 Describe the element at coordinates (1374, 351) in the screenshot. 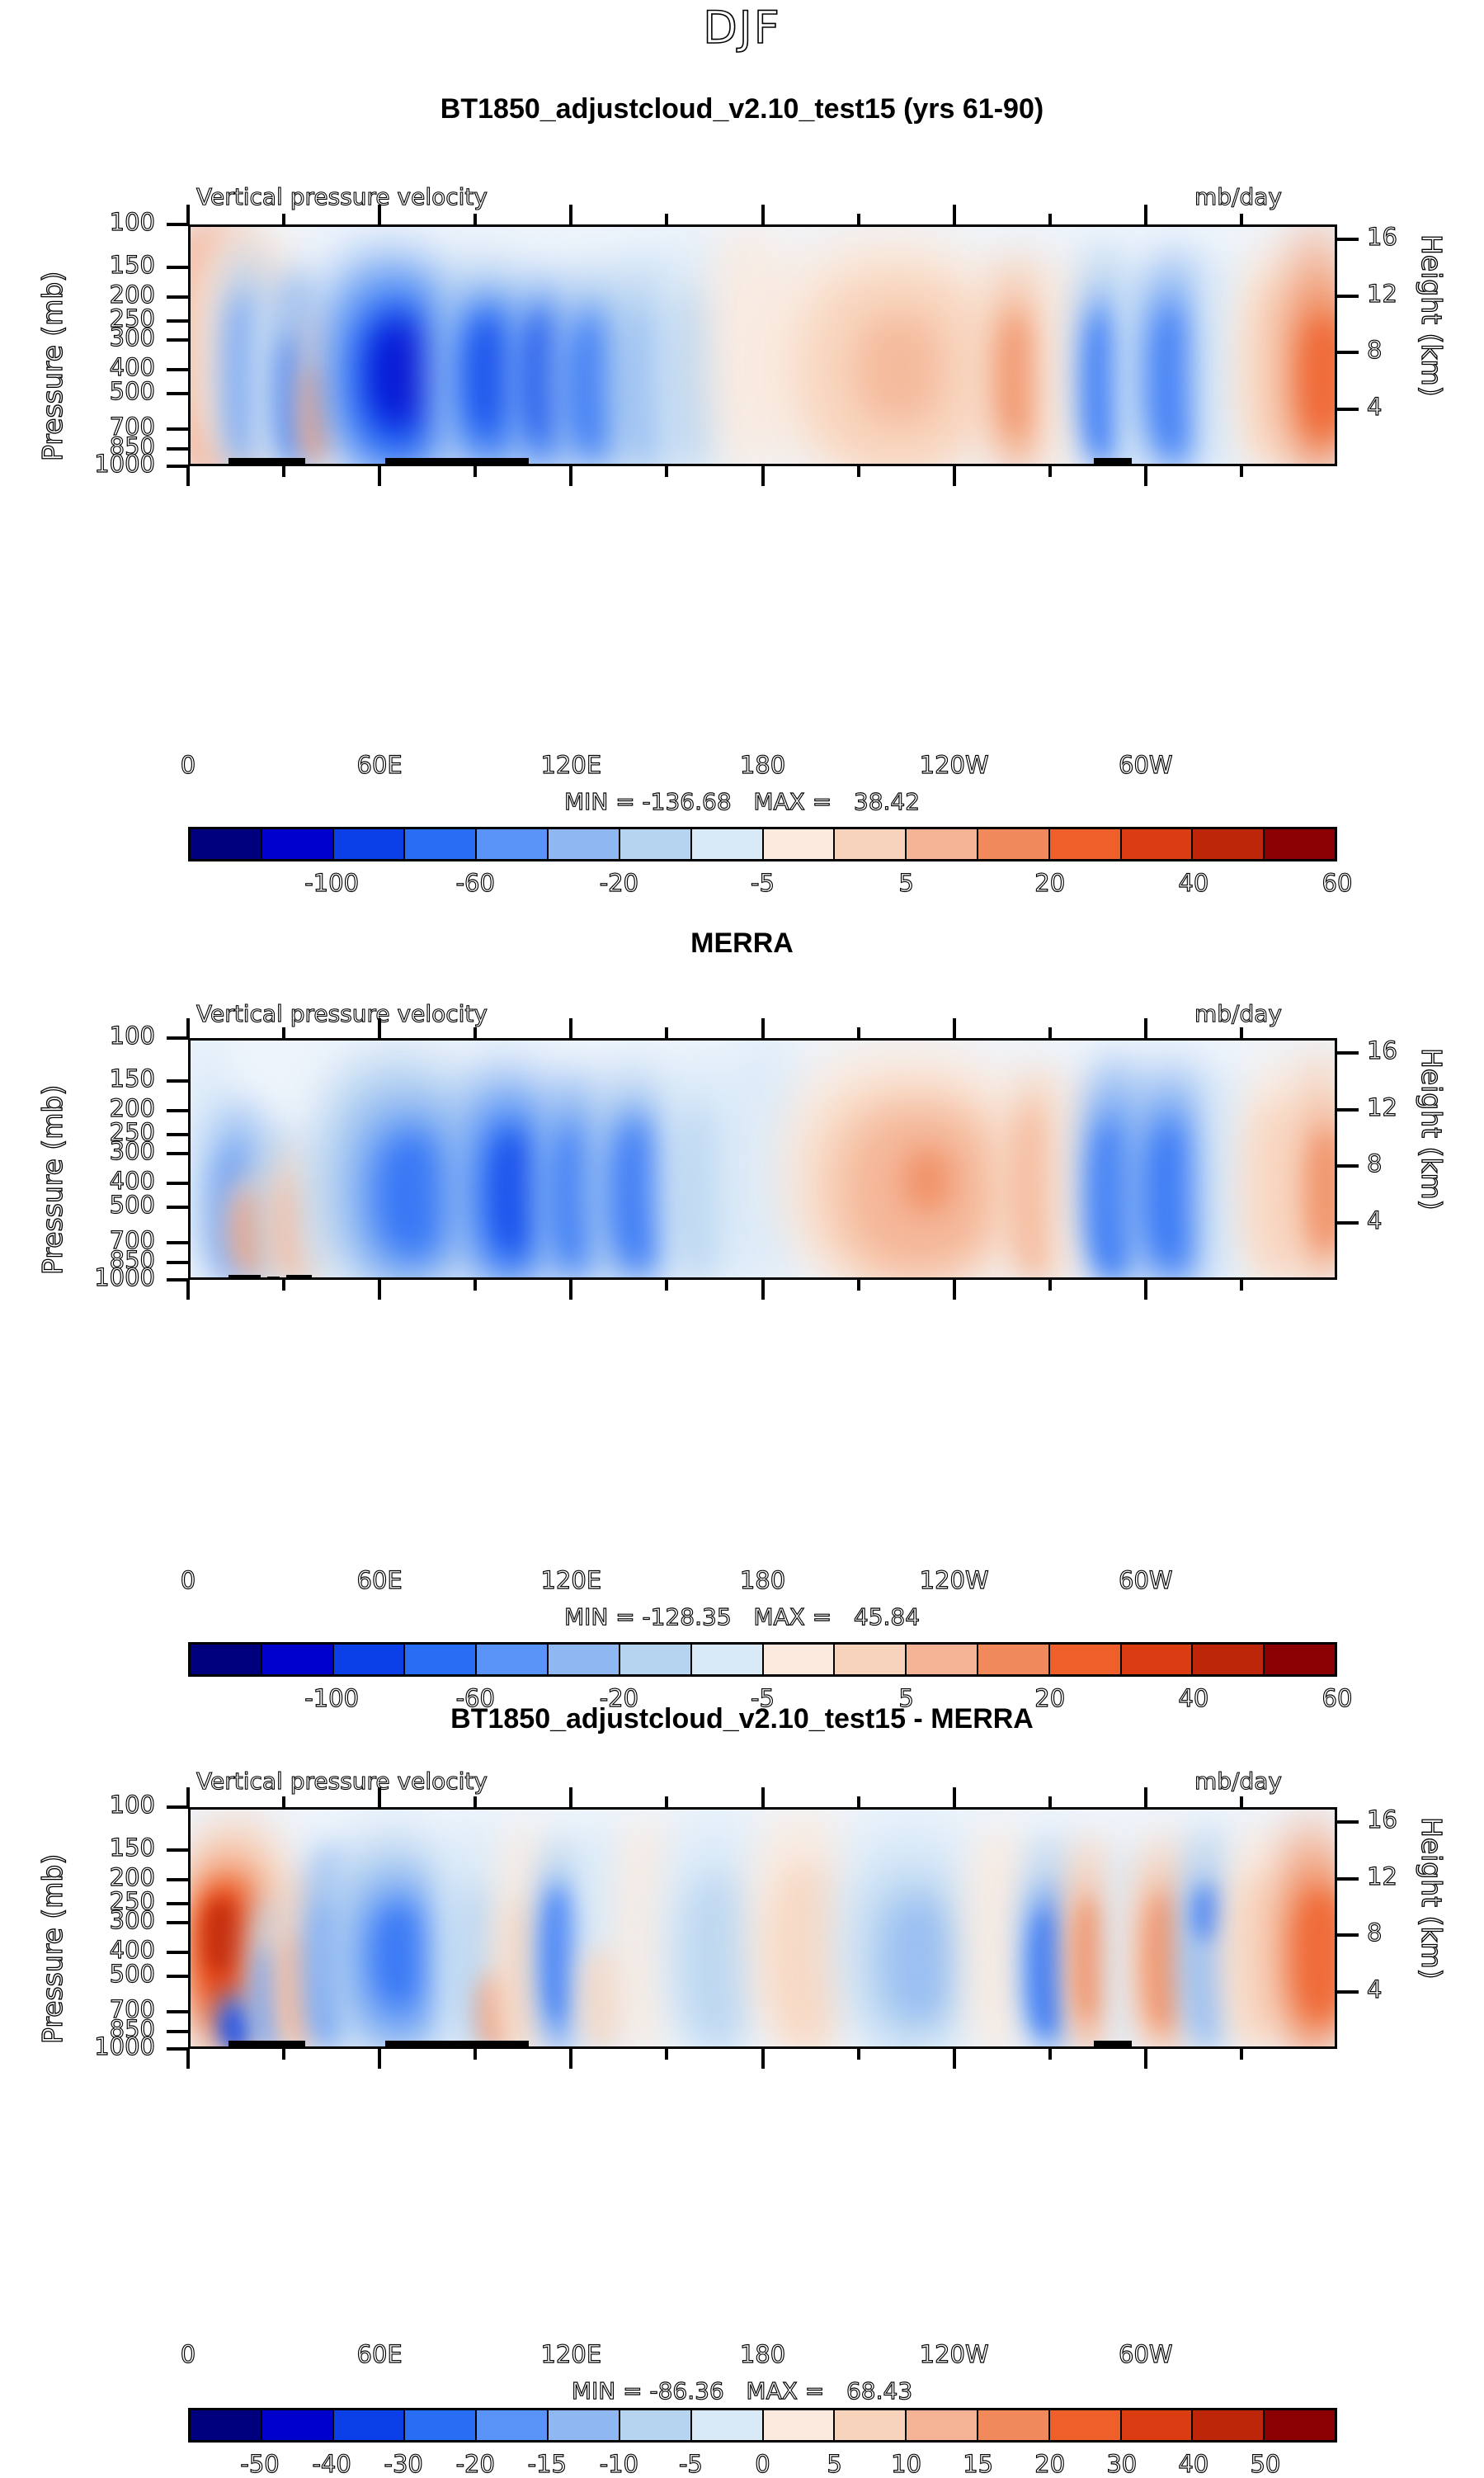

I see `height-tick-label: 8` at that location.